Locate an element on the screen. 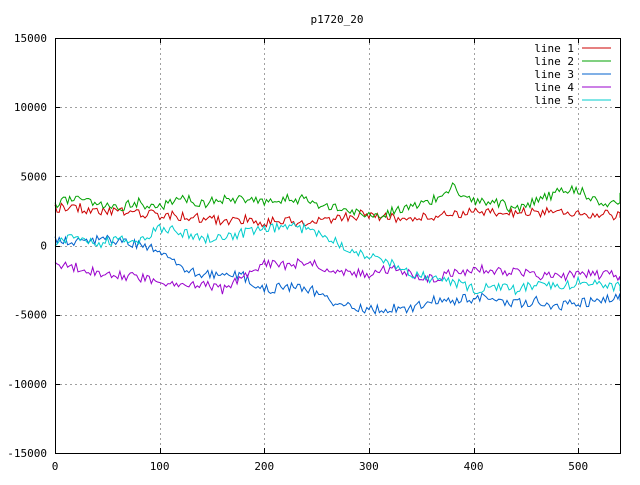 This screenshot has width=640, height=485. y-tick-label: -15000 is located at coordinates (27, 453).